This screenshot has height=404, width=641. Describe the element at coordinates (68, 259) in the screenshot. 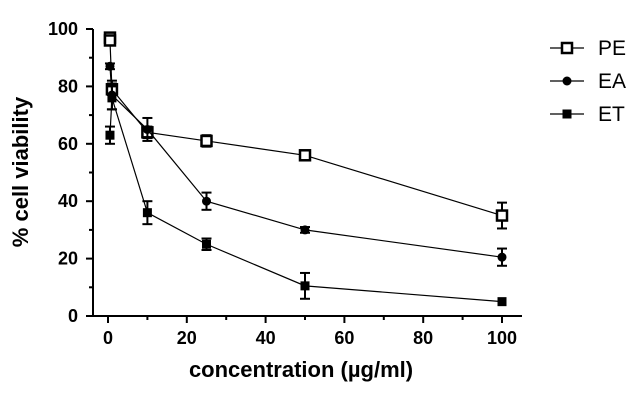

I see `y-tick-label: 20` at that location.